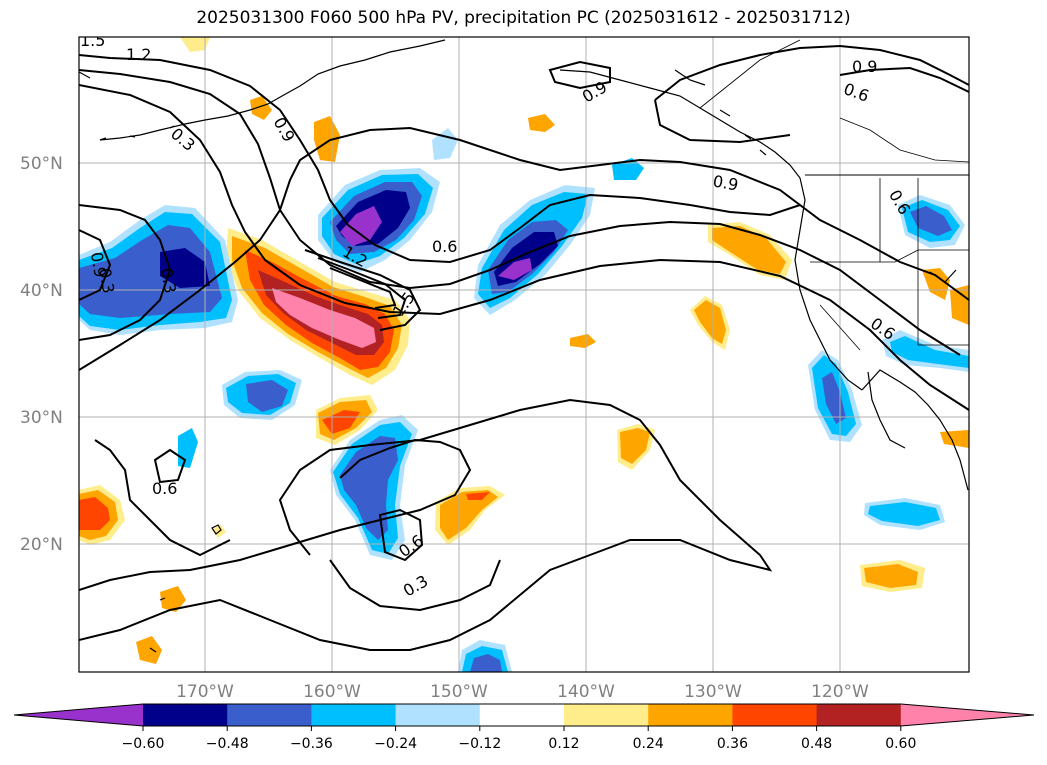 The image size is (1047, 765). Describe the element at coordinates (732, 744) in the screenshot. I see `colorbar-tick-label-7: 0.36` at that location.